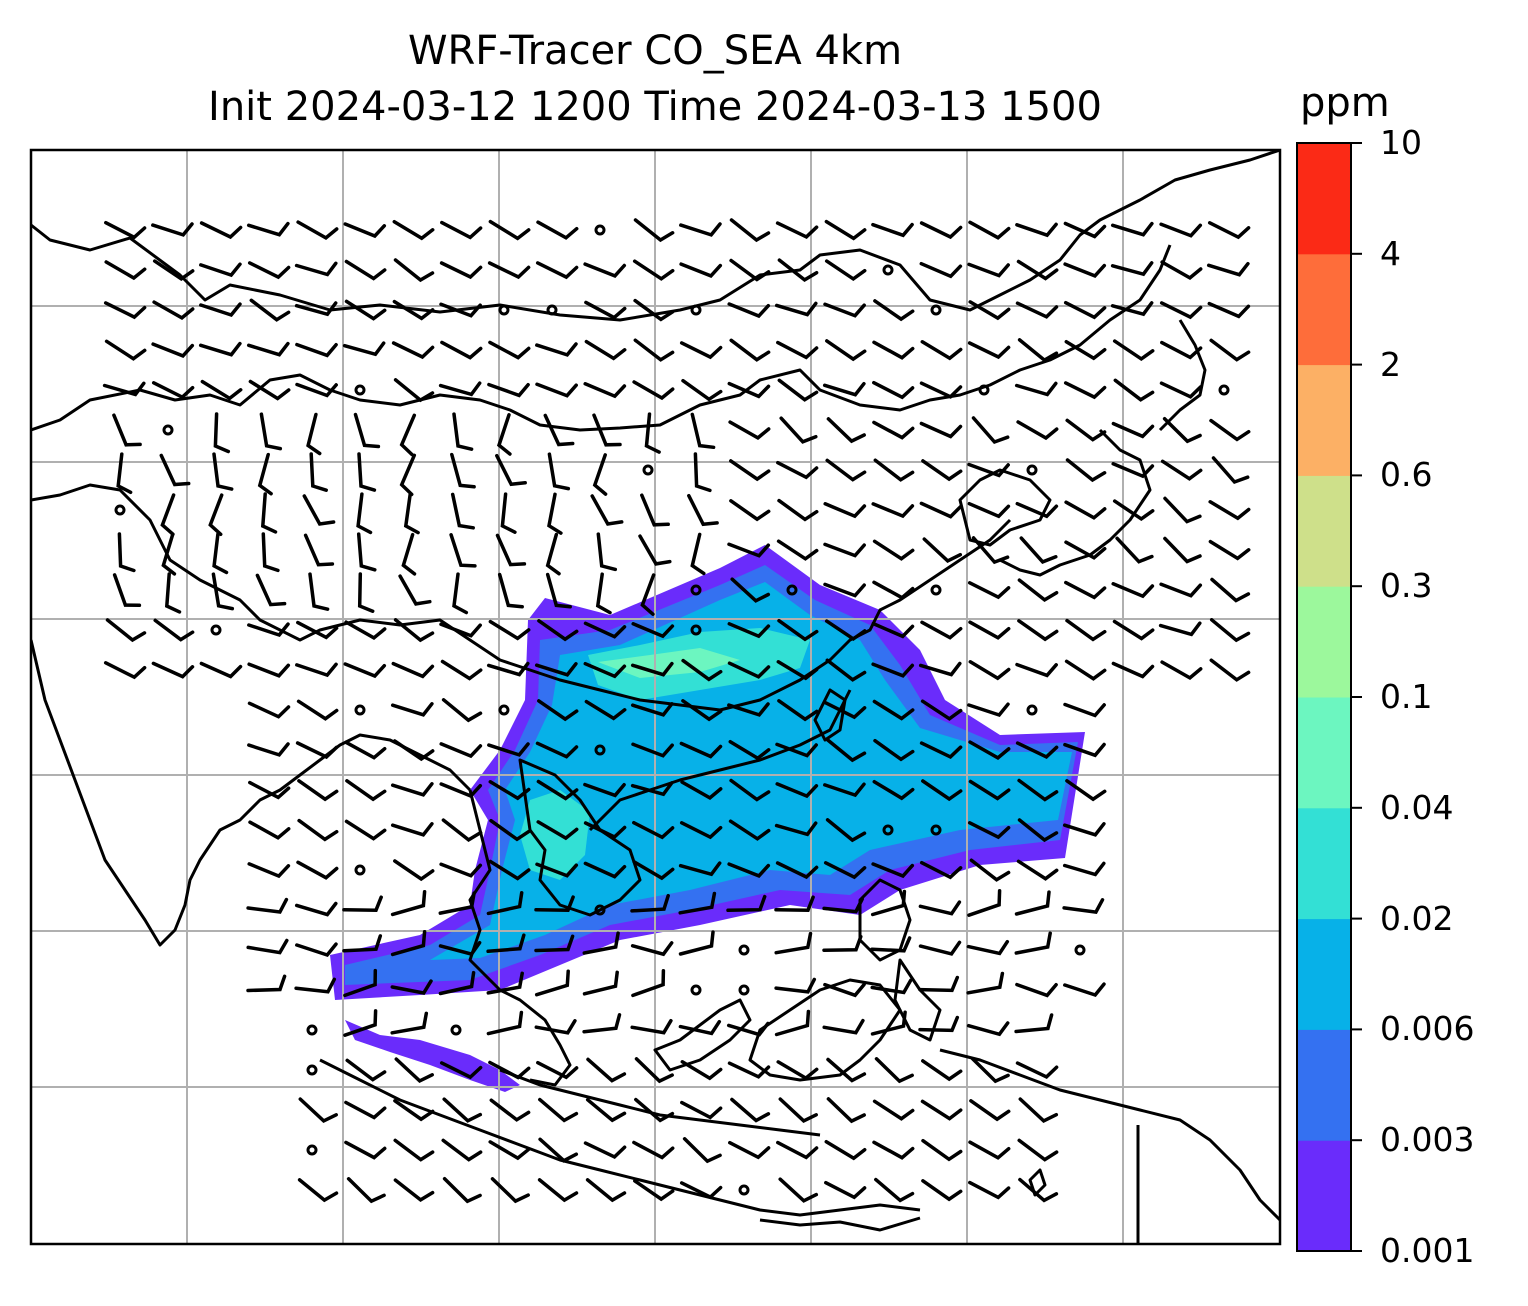  Describe the element at coordinates (1390, 364) in the screenshot. I see `colorbar-tick-label: 2` at that location.